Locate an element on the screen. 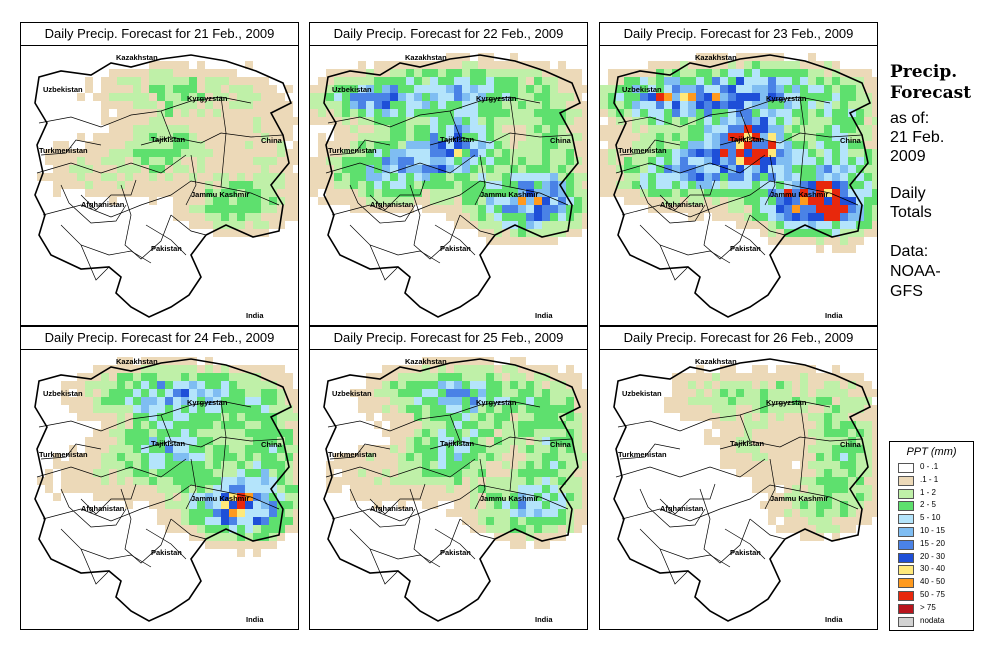 This screenshot has height=649, width=983. asof-year: 2009 is located at coordinates (908, 156).